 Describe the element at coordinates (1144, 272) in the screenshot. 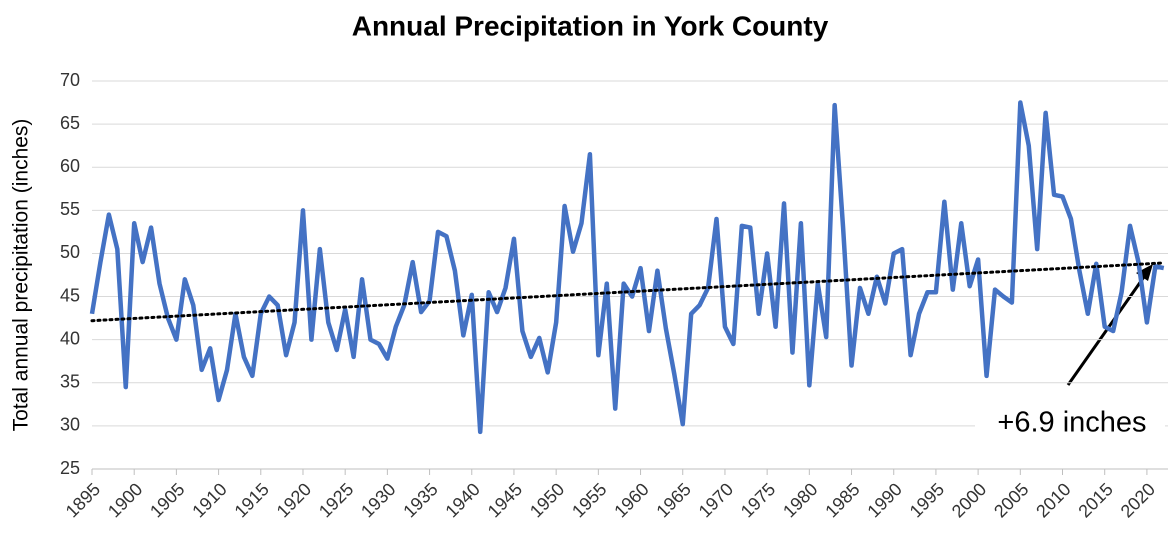

I see `annotation-arrowhead` at that location.